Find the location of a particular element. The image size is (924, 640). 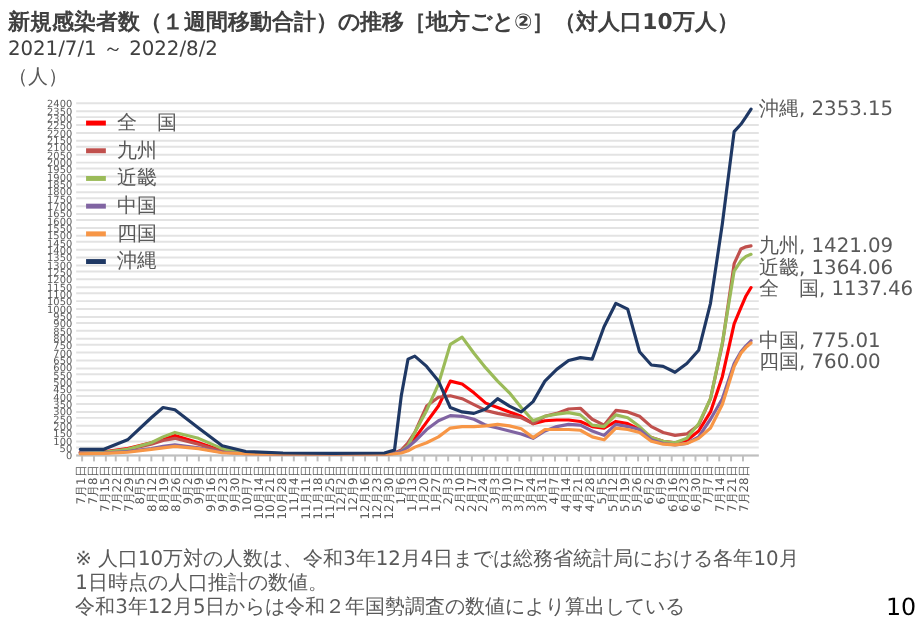

legend-label: 全 国 is located at coordinates (146, 122).